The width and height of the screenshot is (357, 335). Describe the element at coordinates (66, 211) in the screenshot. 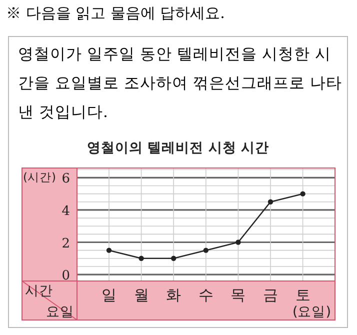

I see `y-tick-label: 4` at that location.